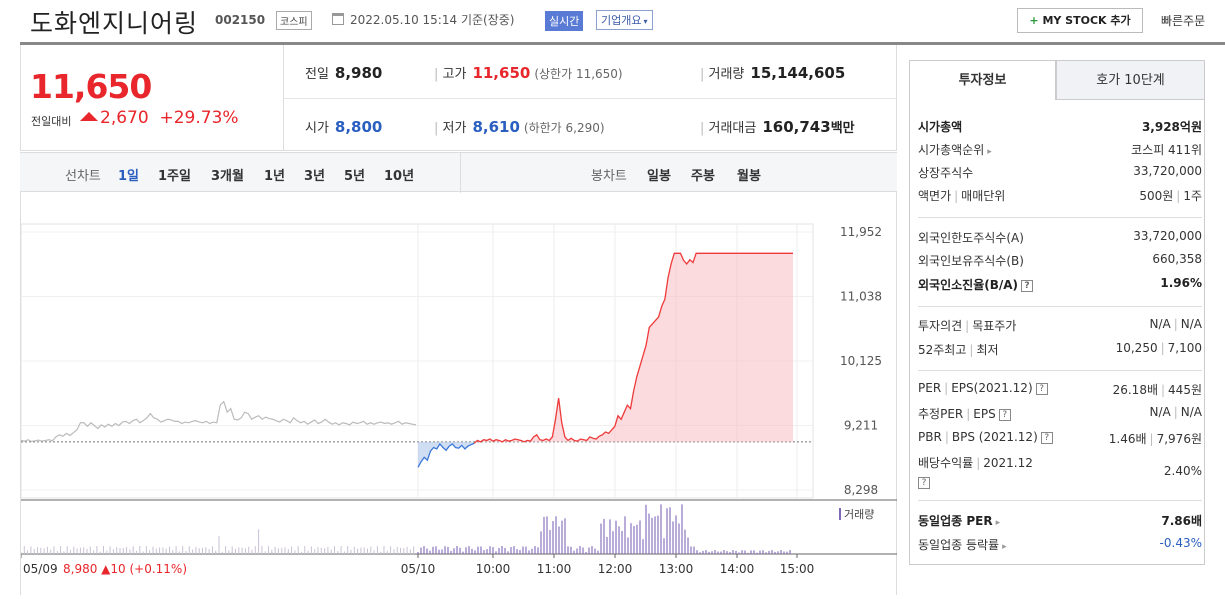 The image size is (1225, 599). I want to click on realtime-badge: 실시간, so click(564, 21).